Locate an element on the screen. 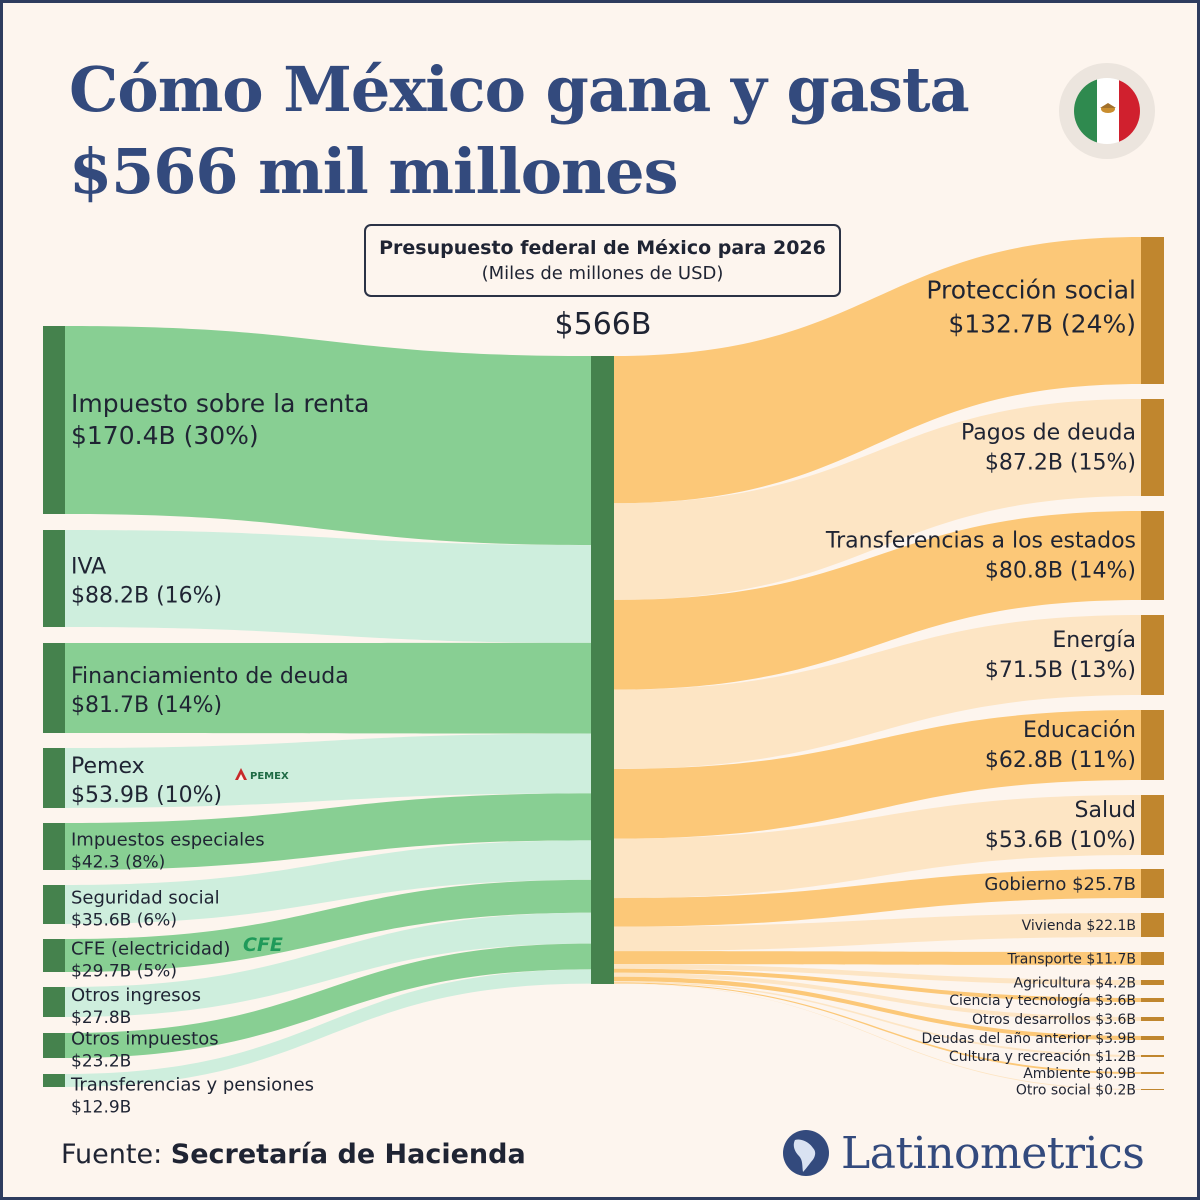 This screenshot has height=1200, width=1200. label-agricultura-name: Agricultura is located at coordinates (1055, 984).